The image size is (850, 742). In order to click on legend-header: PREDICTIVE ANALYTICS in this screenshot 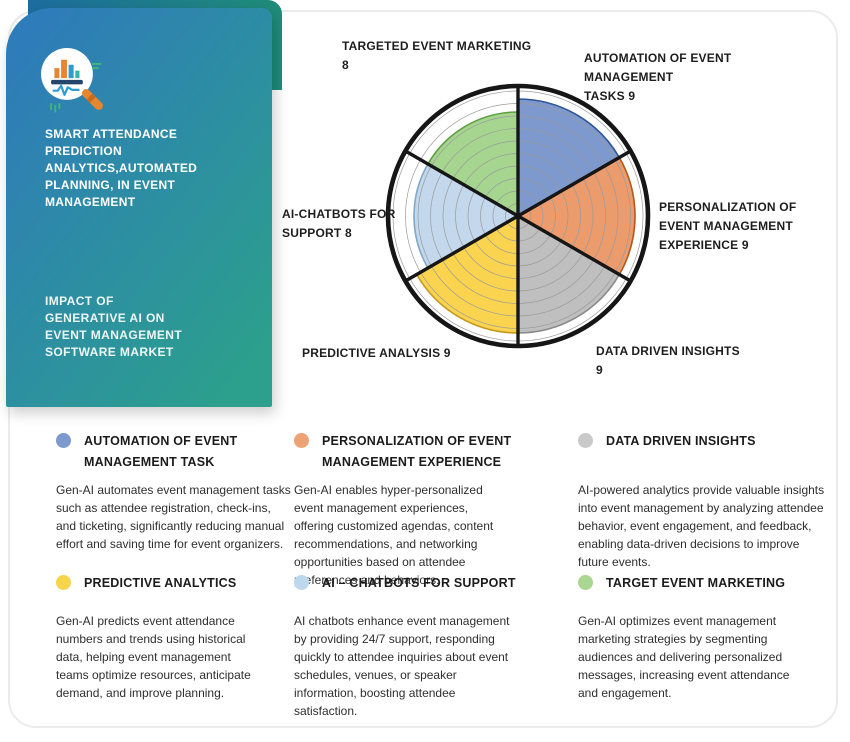, I will do `click(182, 591)`.